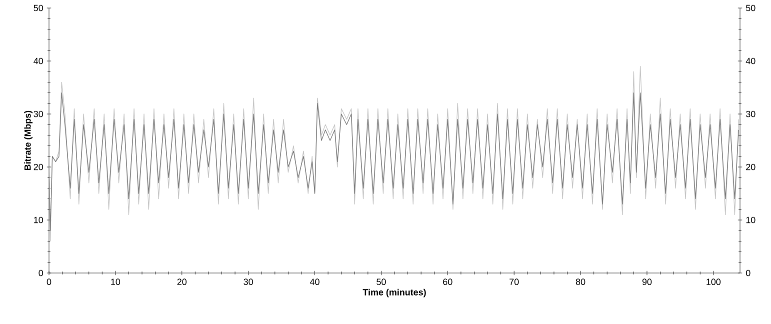  Describe the element at coordinates (248, 281) in the screenshot. I see `x-tick-label: 30` at that location.